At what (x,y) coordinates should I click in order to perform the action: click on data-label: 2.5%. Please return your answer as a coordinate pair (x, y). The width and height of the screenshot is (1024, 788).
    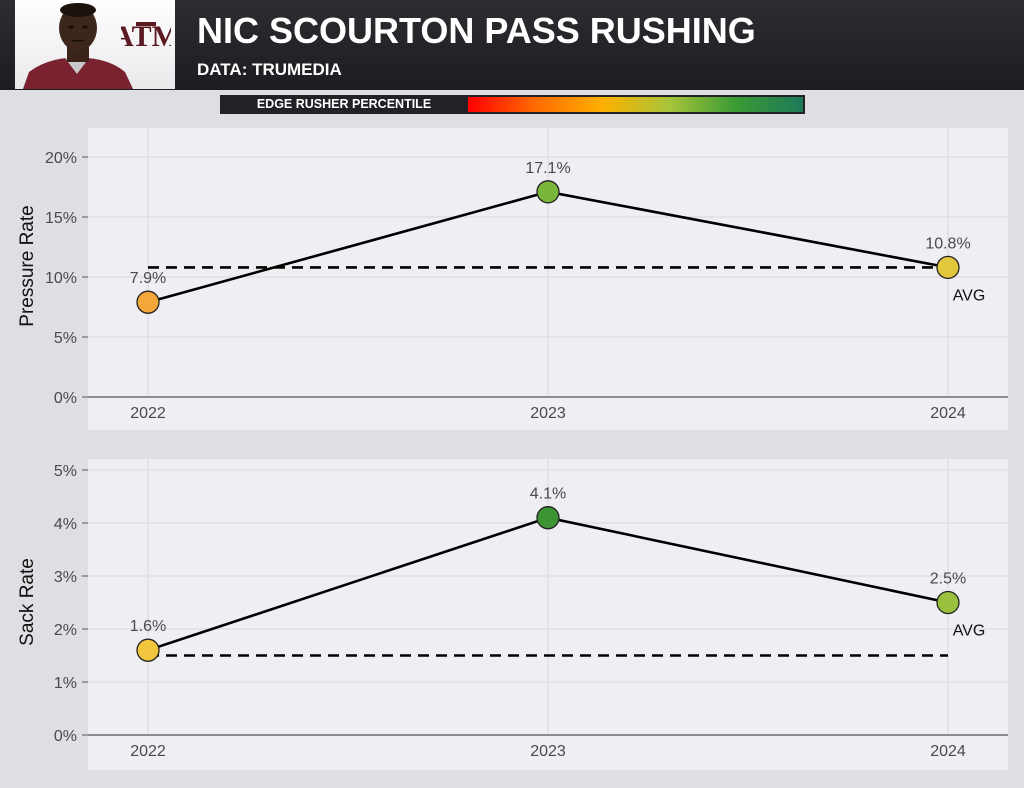
    Looking at the image, I should click on (948, 579).